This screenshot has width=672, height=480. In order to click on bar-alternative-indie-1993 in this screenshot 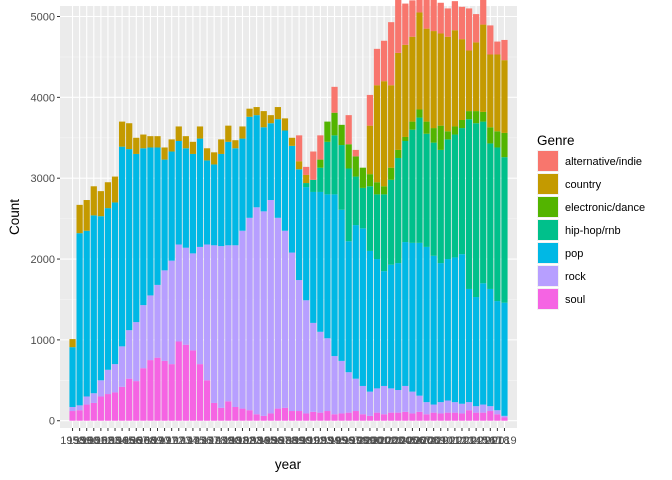, I will do `click(320, 147)`.